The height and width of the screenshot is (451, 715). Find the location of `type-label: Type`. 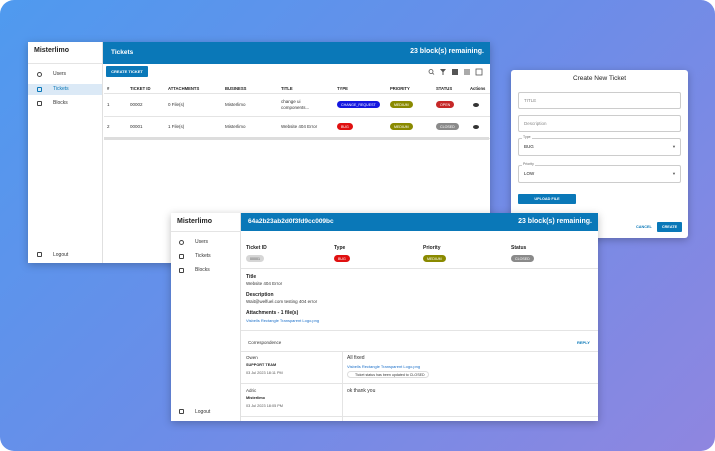

type-label: Type is located at coordinates (527, 137).